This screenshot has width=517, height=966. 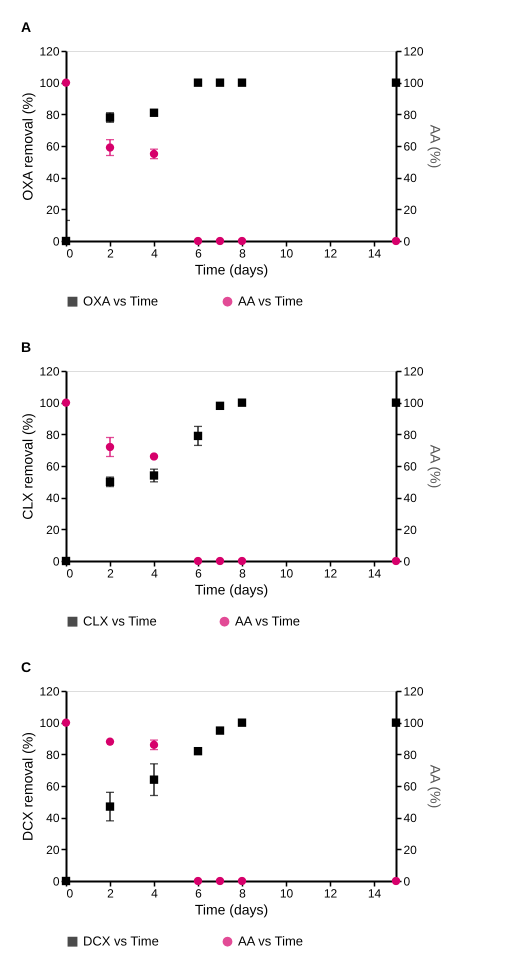 What do you see at coordinates (120, 301) in the screenshot?
I see `legend-label: OXA vs Time` at bounding box center [120, 301].